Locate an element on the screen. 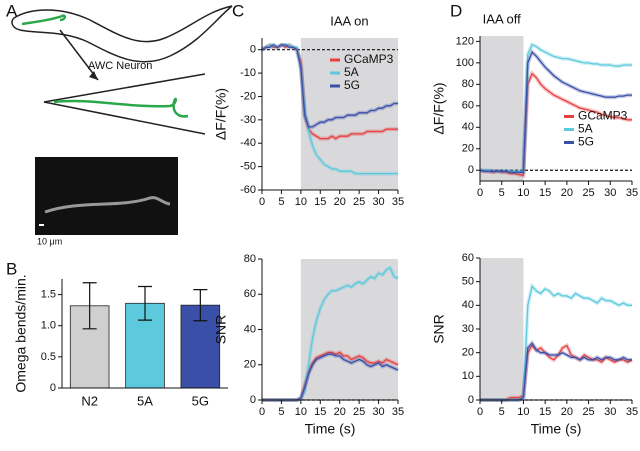 This screenshot has width=640, height=451. panel-label: D is located at coordinates (456, 10).